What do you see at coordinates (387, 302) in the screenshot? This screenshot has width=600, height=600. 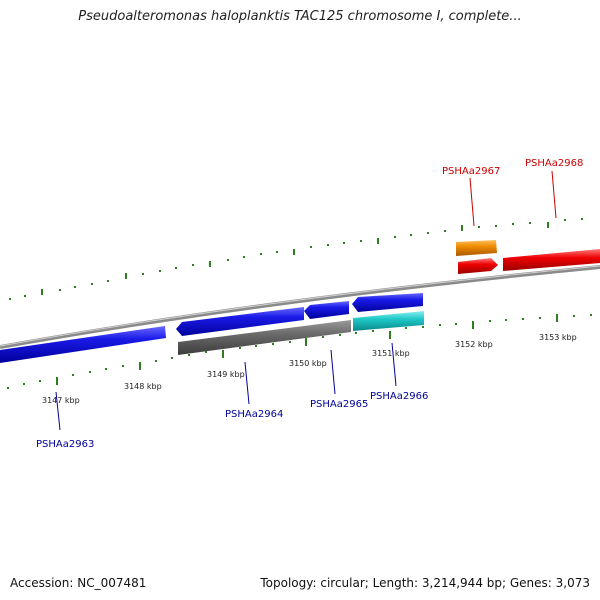 I see `gene-PSHAa2966-upper` at bounding box center [387, 302].